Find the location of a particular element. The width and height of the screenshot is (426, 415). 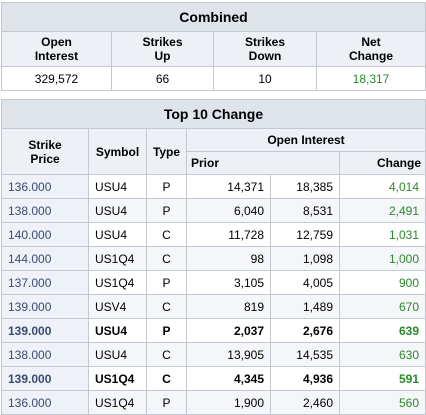

strikes-up-value: 66 is located at coordinates (162, 78).